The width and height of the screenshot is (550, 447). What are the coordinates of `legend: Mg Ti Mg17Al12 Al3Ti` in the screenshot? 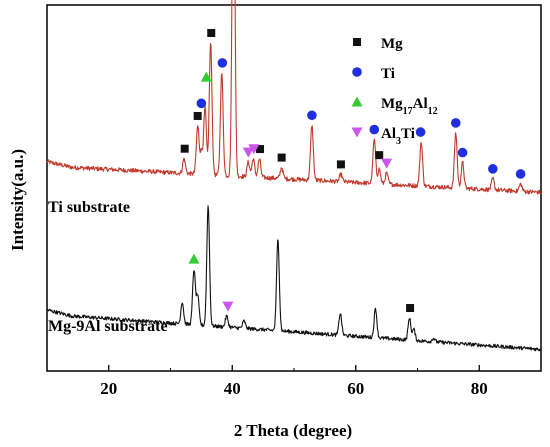 It's located at (394, 91).